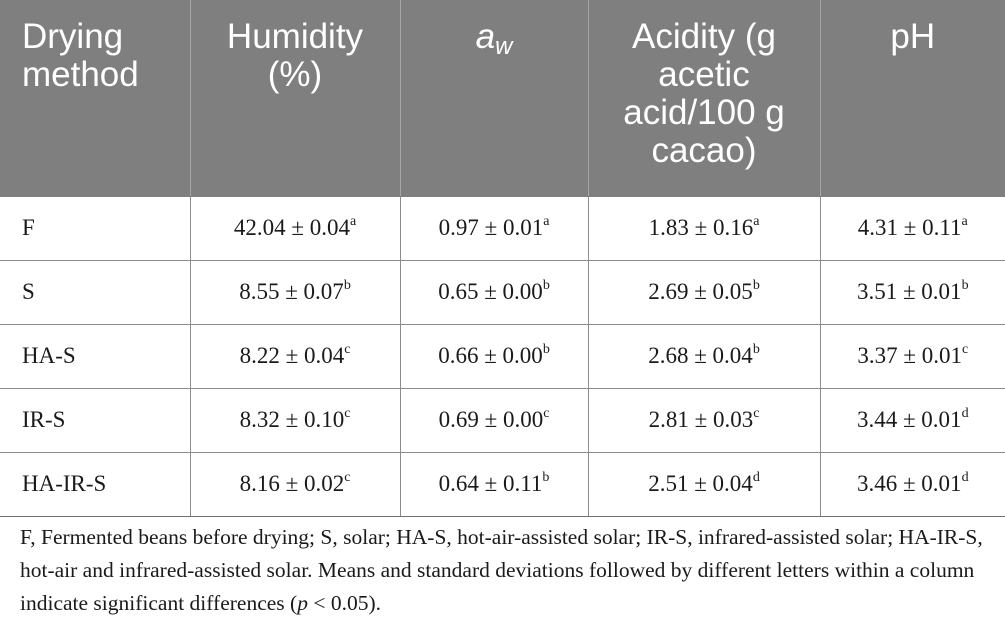 The width and height of the screenshot is (1005, 632). I want to click on cell-value: 0.69 ± 0.00, so click(491, 419).